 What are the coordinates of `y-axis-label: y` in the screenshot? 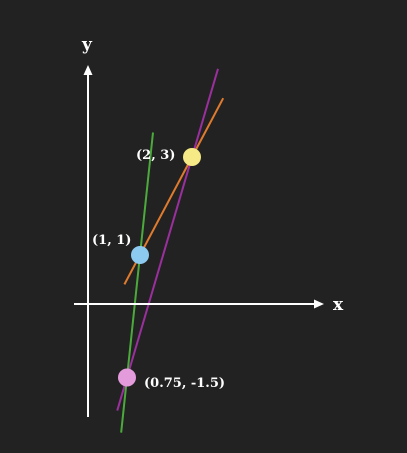 It's located at (87, 45).